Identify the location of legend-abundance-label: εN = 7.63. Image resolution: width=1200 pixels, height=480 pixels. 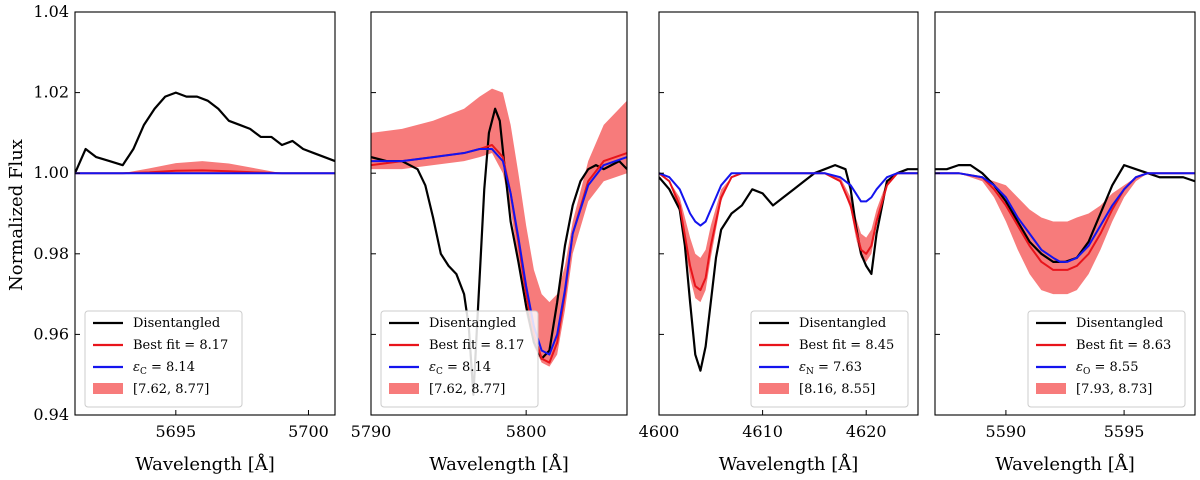
(830, 368).